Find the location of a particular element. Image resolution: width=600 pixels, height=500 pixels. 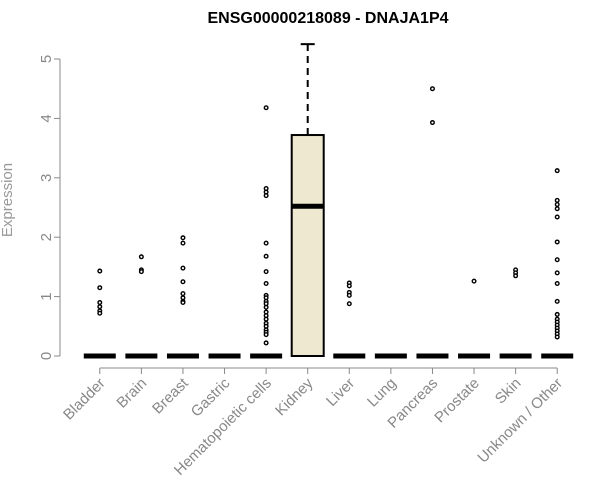

x-tick-label: Lung is located at coordinates (382, 393).